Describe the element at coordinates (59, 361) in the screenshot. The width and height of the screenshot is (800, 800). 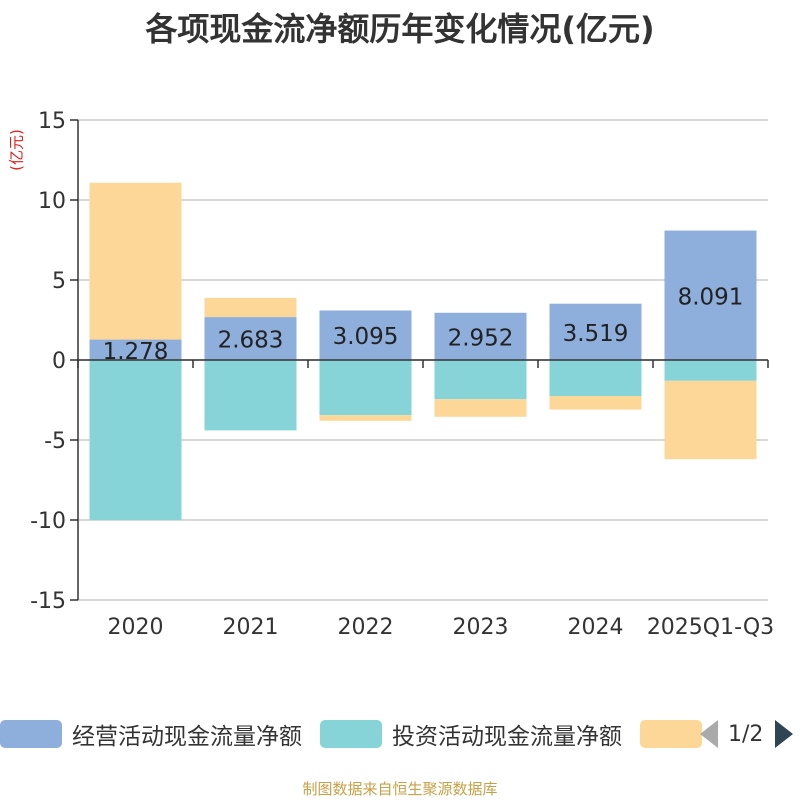
I see `y-tick-label: 0` at that location.